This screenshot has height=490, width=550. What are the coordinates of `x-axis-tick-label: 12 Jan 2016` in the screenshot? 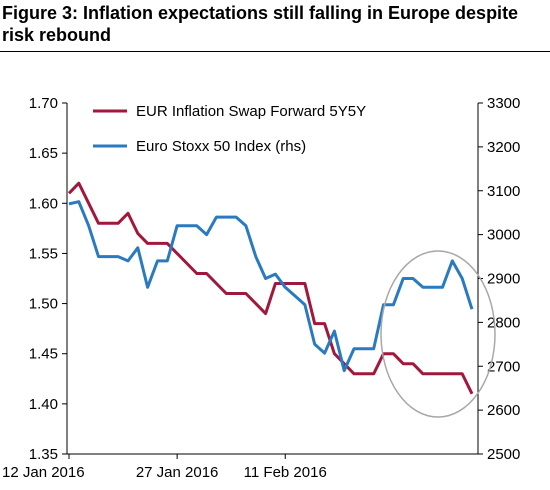 It's located at (43, 472).